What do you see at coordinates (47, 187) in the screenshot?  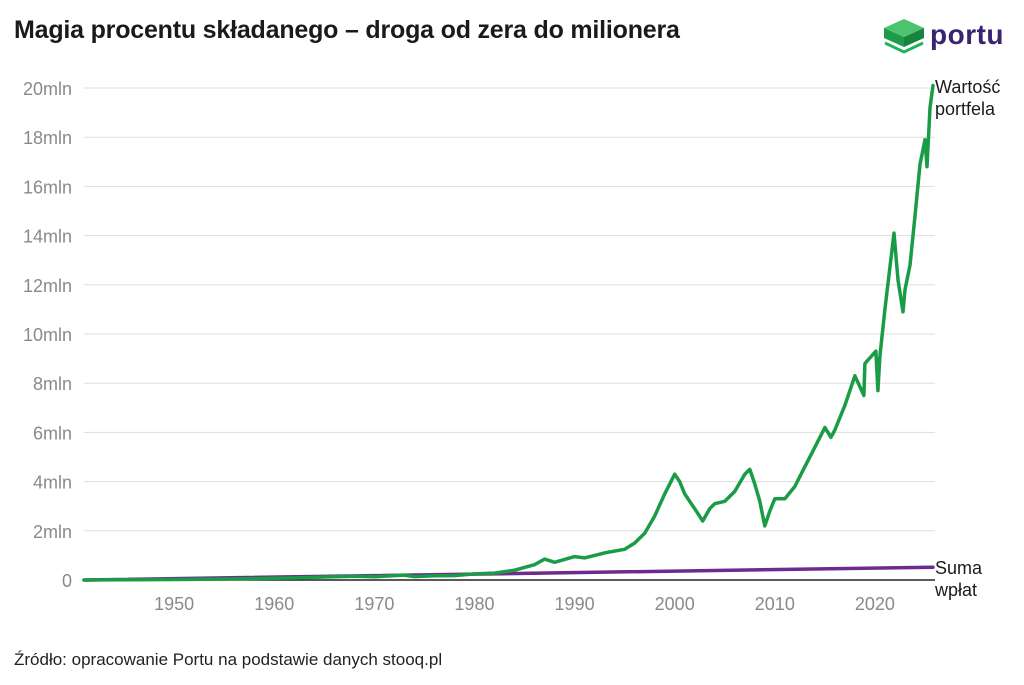 I see `y-tick-label: 16mln` at bounding box center [47, 187].